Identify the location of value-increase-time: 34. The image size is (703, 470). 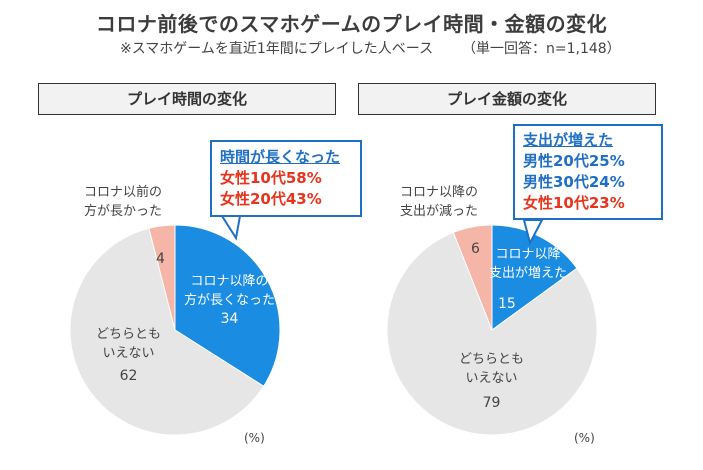
(229, 319).